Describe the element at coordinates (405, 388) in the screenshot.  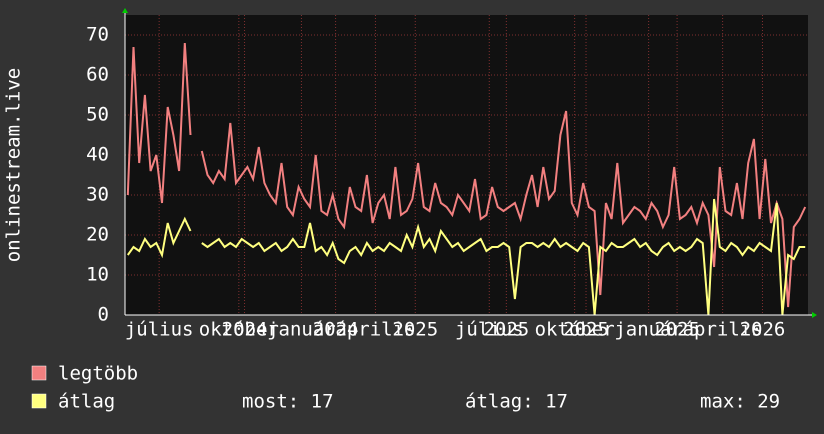
I see `legend: legtöbb átlag most: 17 átlag: 17 max: 29` at that location.